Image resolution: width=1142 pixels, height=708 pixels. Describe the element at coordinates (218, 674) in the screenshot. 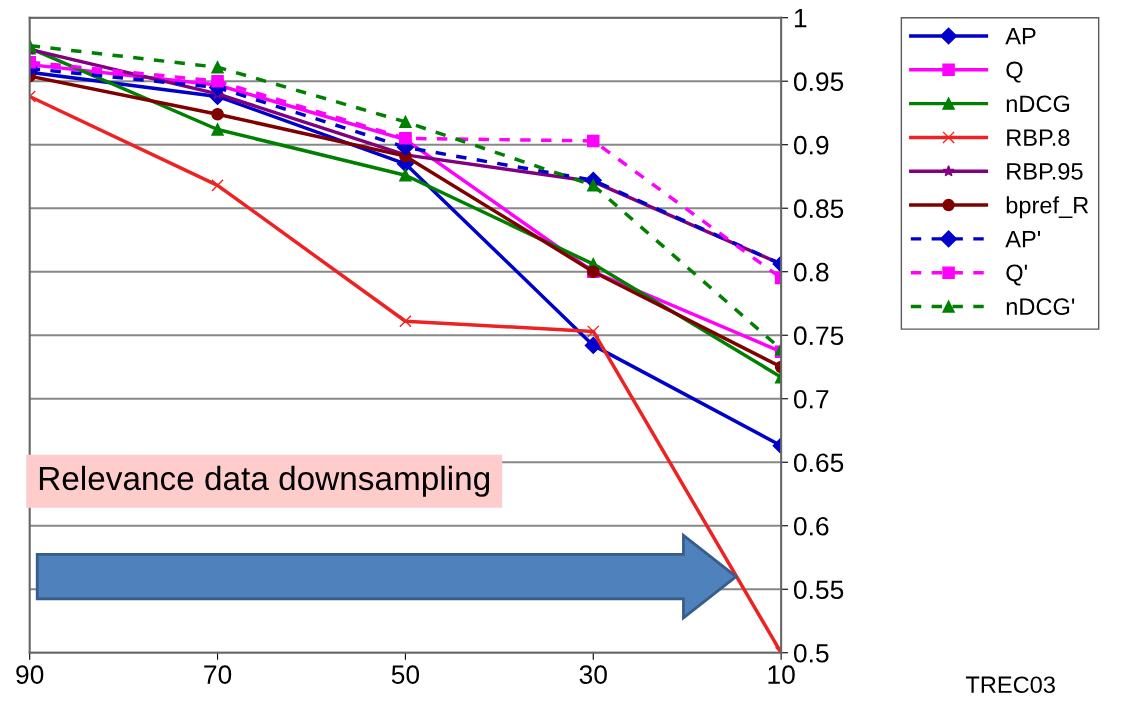

I see `x-tick-label: 70` at that location.